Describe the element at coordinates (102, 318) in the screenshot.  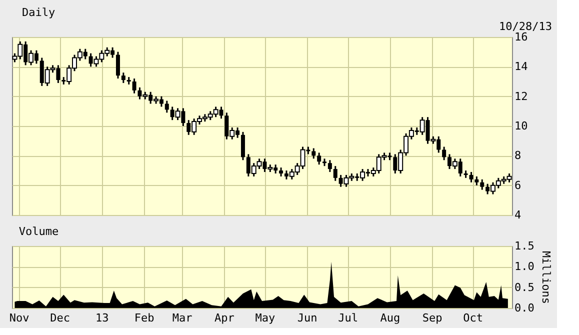
I see `x-tick-label: 13` at that location.